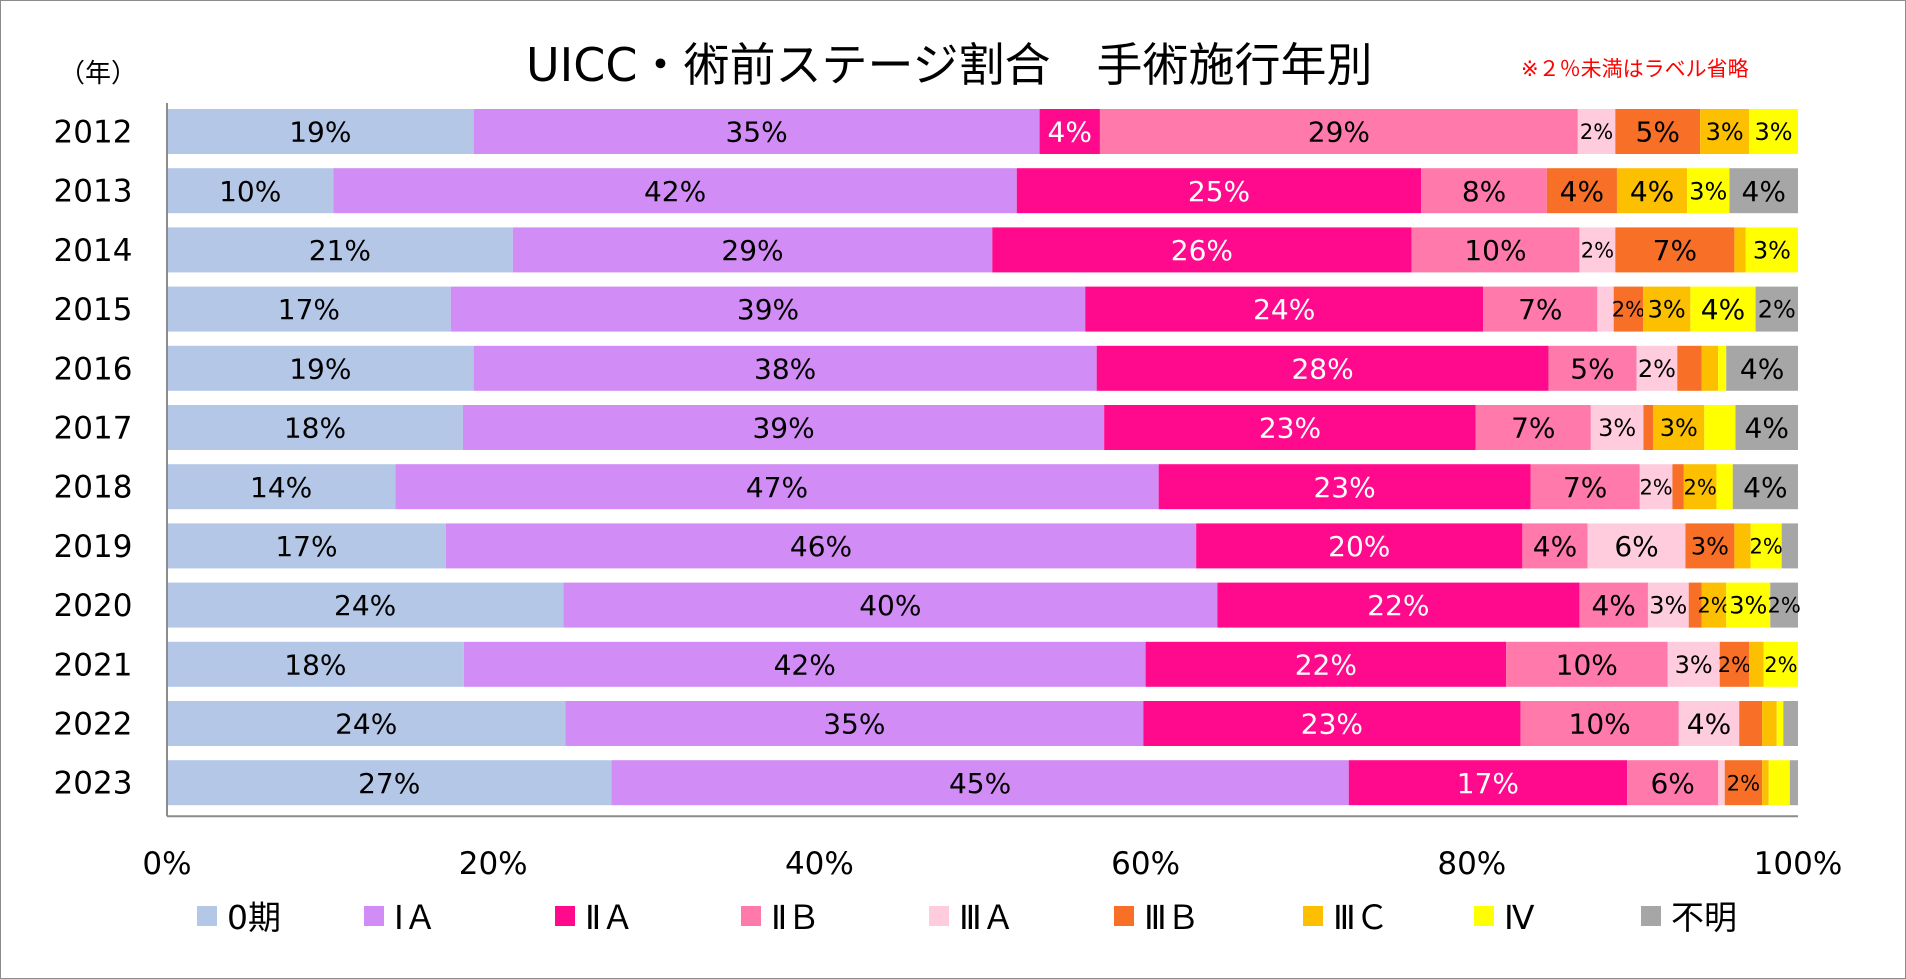 Image resolution: width=1906 pixels, height=979 pixels. What do you see at coordinates (890, 605) in the screenshot?
I see `data-label-2020-1: 40%` at bounding box center [890, 605].